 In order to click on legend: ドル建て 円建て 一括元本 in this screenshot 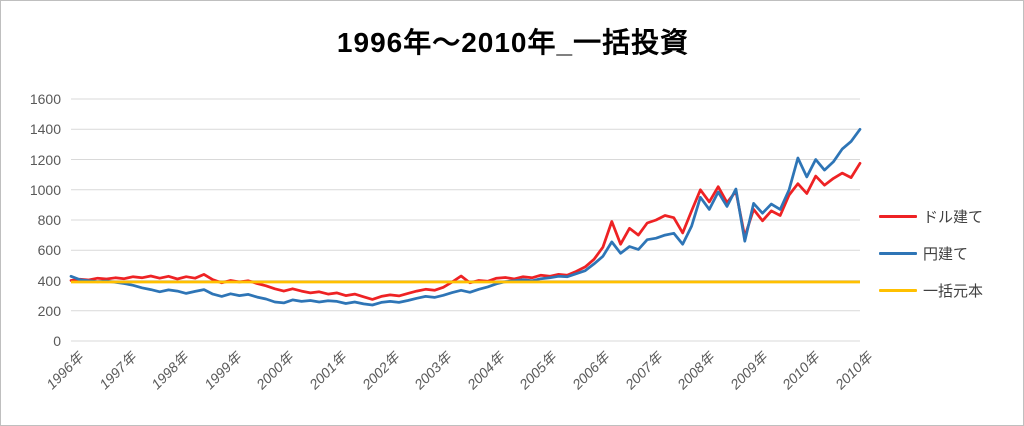, I will do `click(931, 259)`.